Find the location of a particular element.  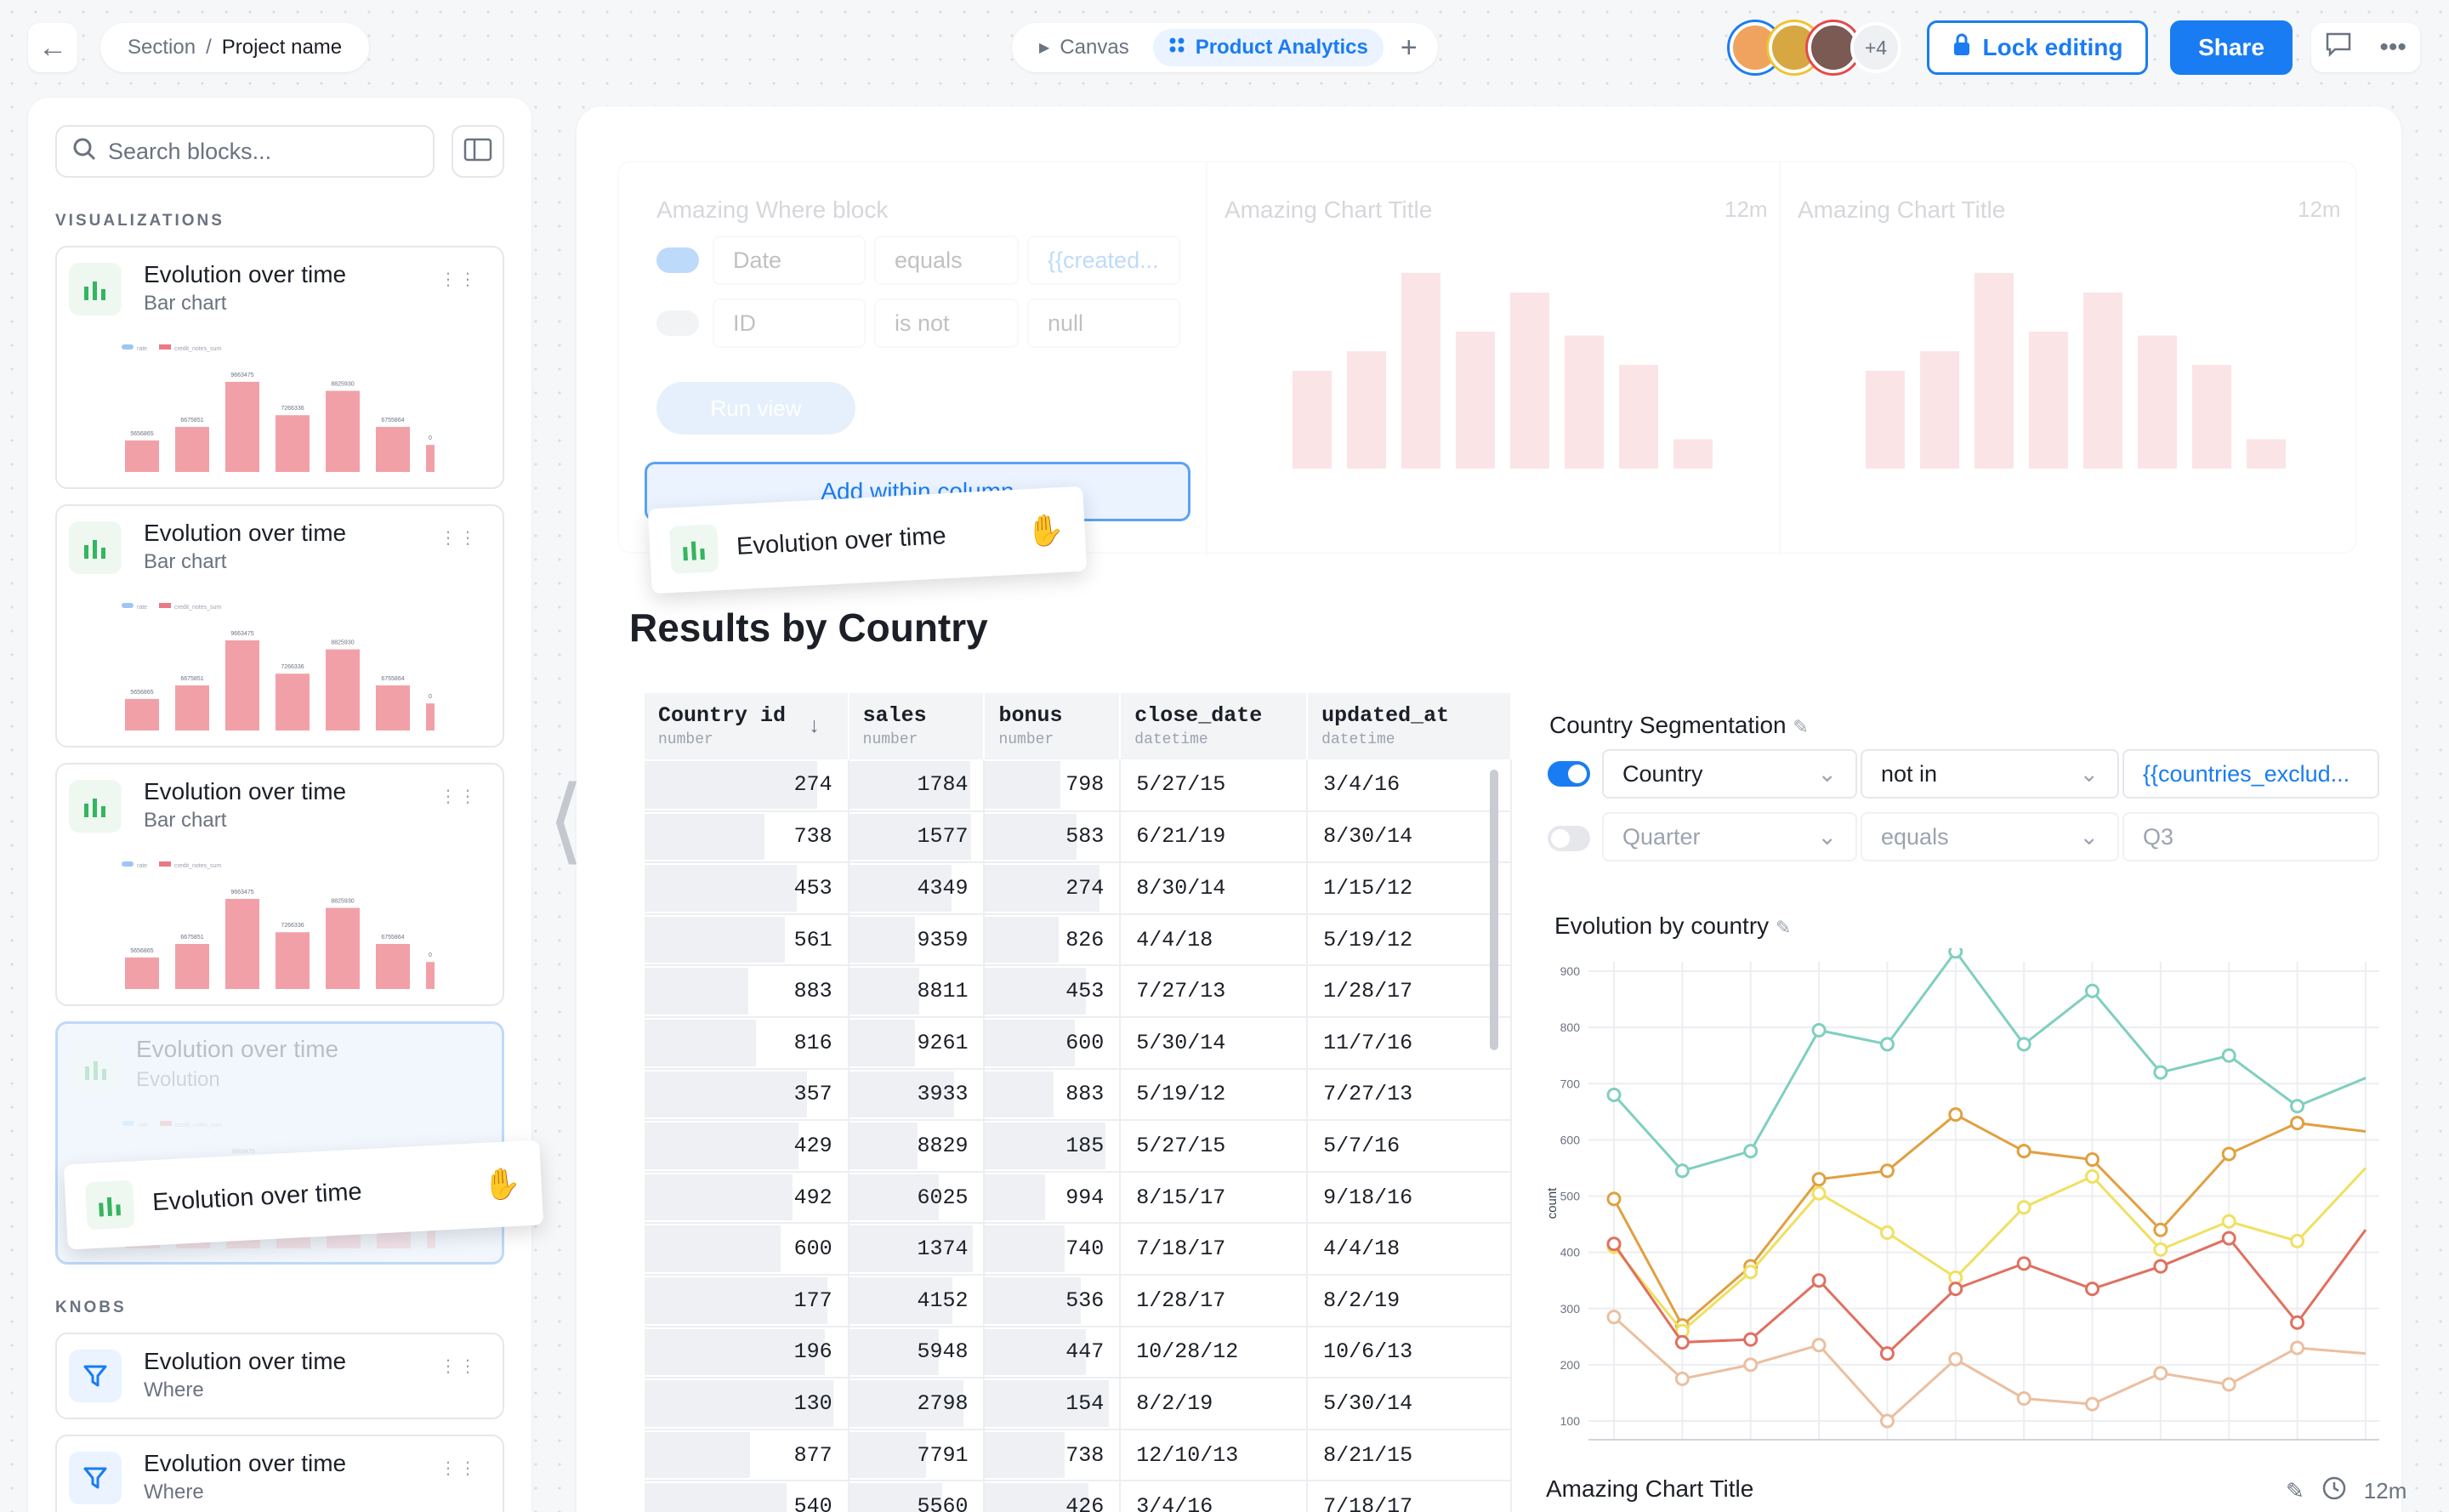

table-cell: 1/28/17 is located at coordinates (1409, 991).